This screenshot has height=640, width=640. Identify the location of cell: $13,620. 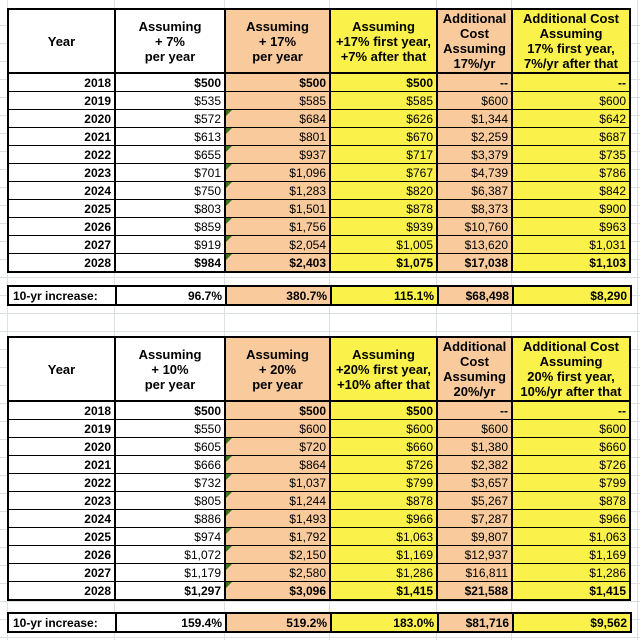
(474, 244).